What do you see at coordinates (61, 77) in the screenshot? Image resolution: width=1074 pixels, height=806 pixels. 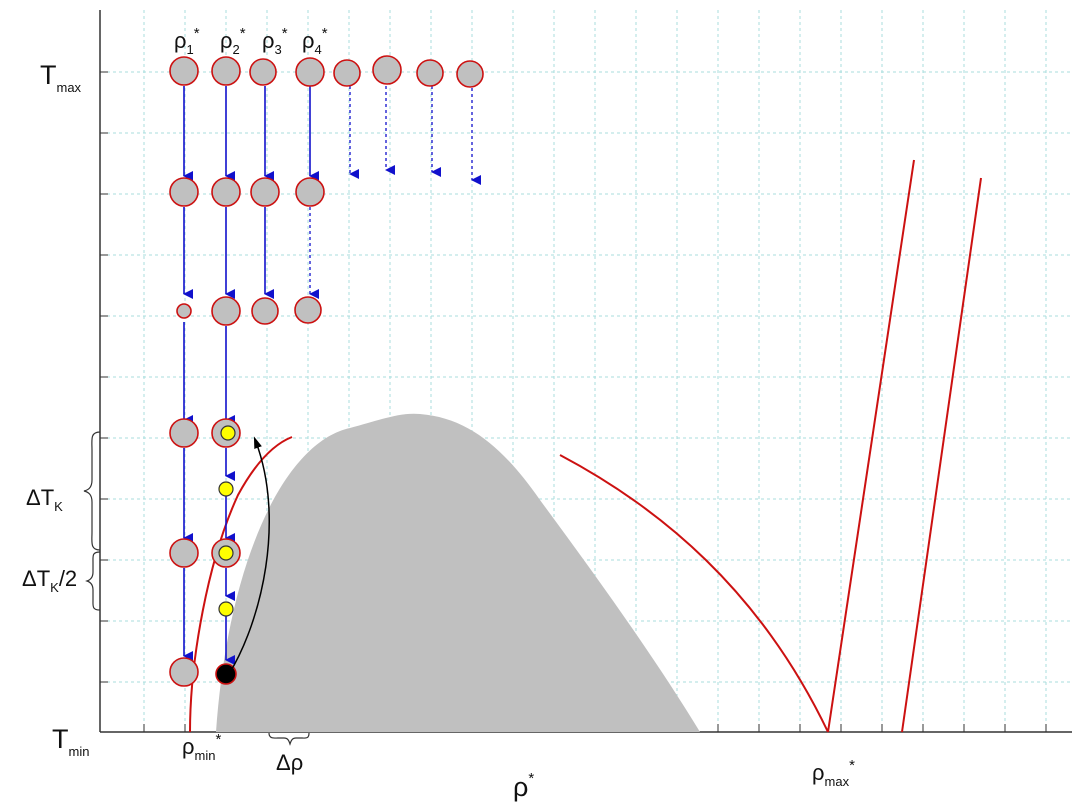 I see `t-max-label: Tmax` at bounding box center [61, 77].